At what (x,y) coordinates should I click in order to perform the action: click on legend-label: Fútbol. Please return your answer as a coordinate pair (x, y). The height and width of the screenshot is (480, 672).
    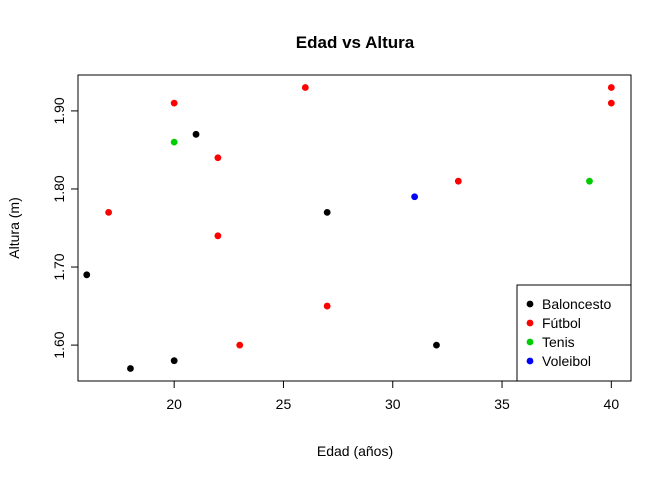
    Looking at the image, I should click on (561, 323).